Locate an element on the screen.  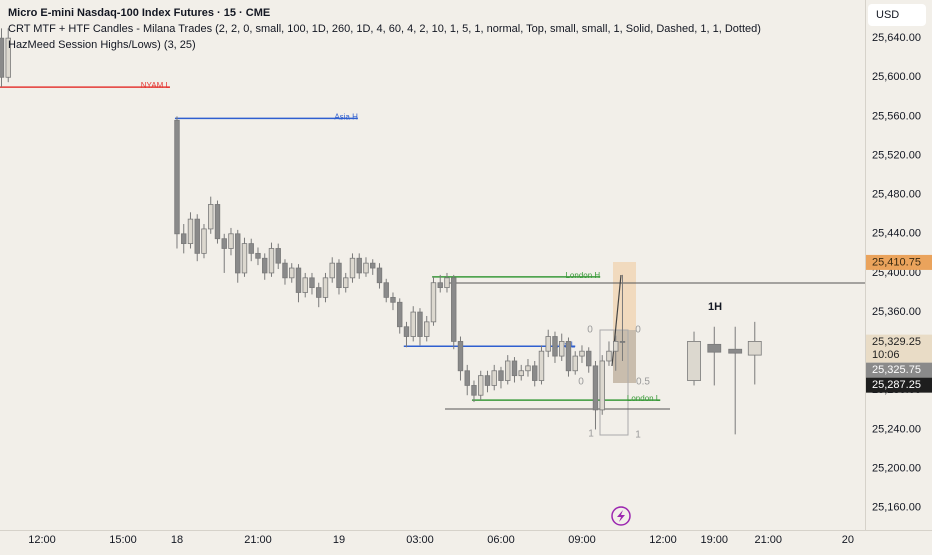
x-tick-label: 09:00 is located at coordinates (582, 540).